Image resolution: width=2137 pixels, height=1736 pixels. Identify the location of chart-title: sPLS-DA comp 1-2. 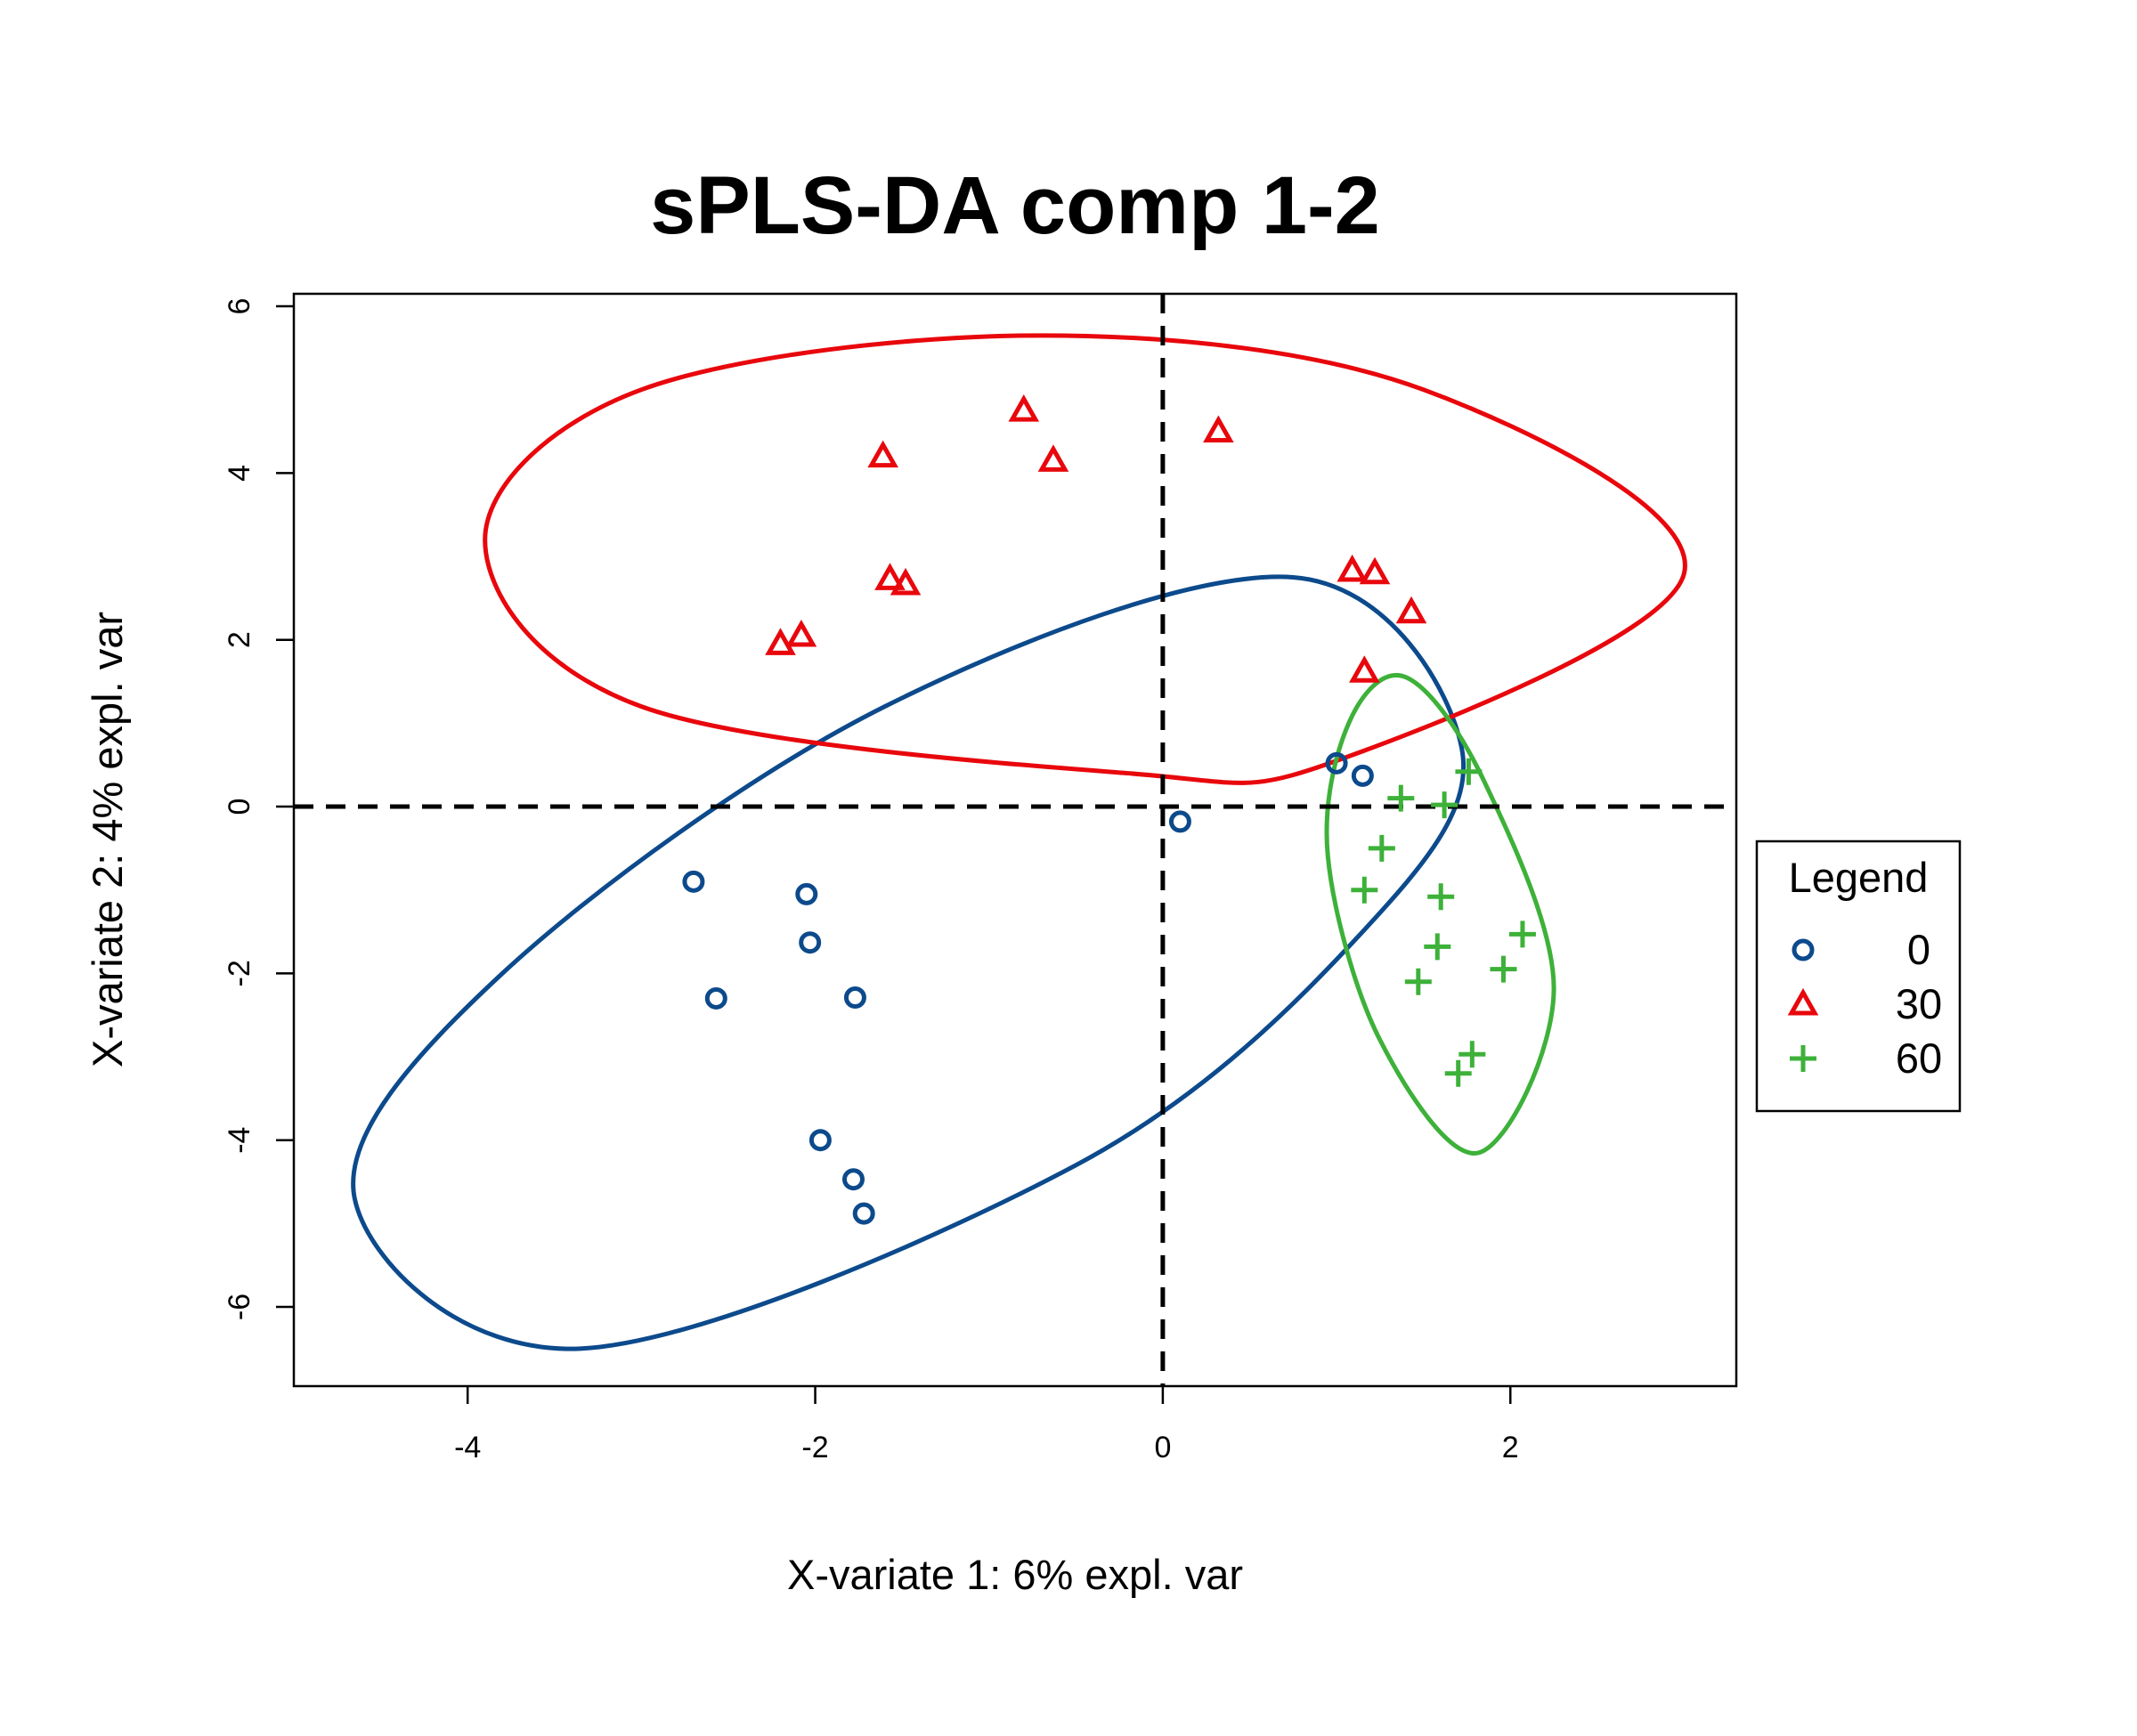
(1015, 205).